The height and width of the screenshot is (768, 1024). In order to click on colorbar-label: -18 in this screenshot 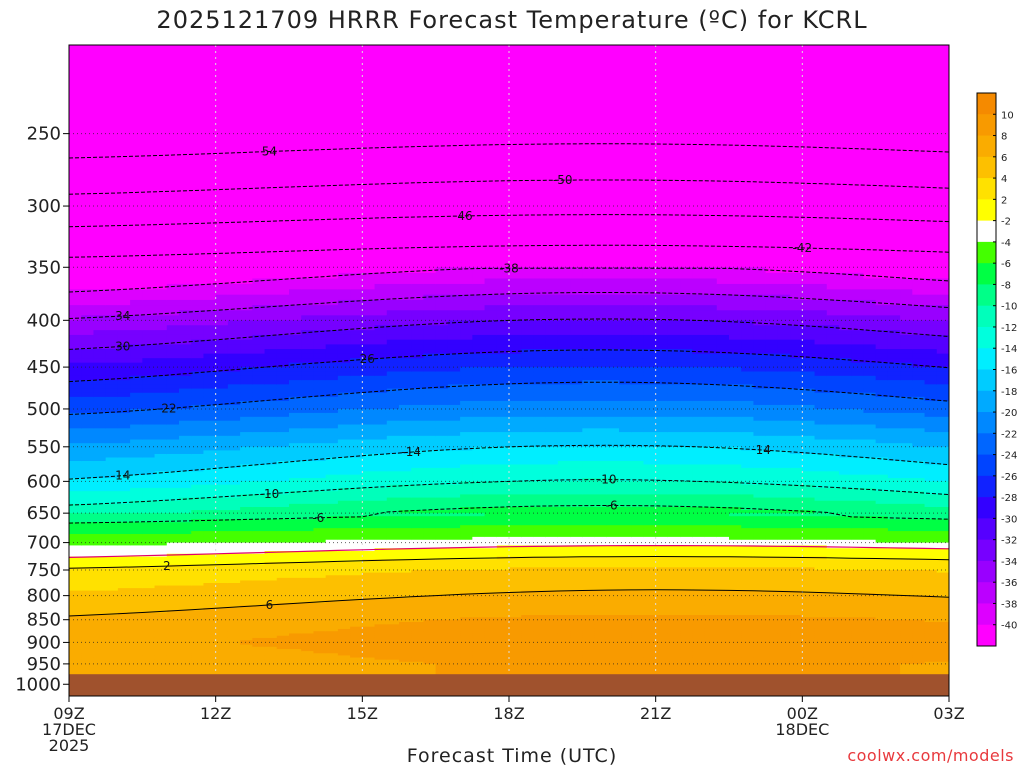, I will do `click(1009, 392)`.